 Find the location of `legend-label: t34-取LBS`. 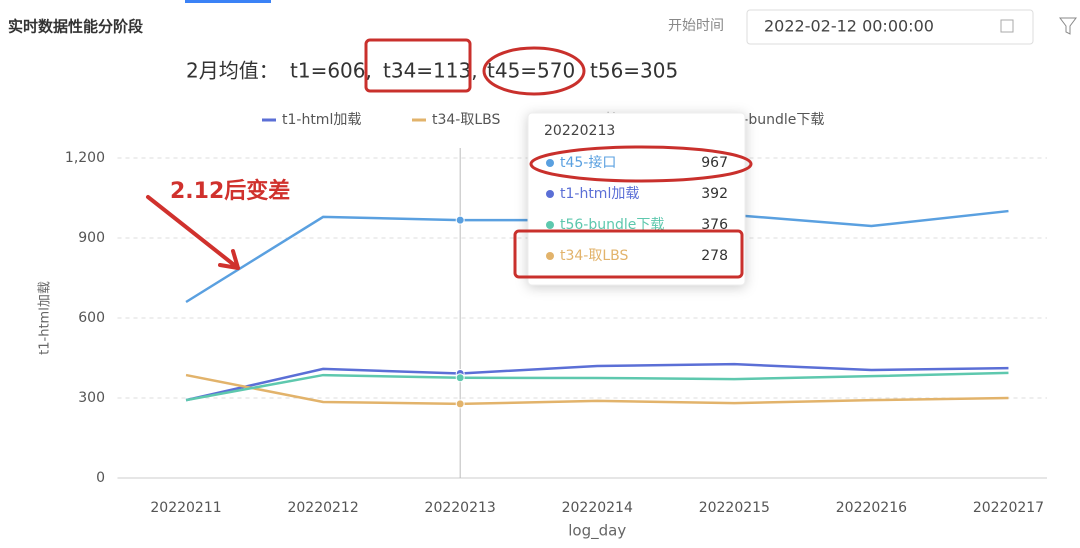

legend-label: t34-取LBS is located at coordinates (466, 120).